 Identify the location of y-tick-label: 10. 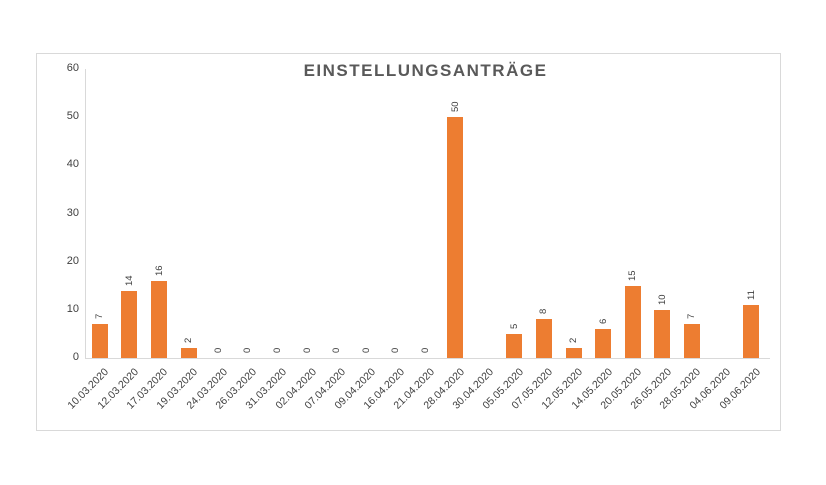
(72, 308).